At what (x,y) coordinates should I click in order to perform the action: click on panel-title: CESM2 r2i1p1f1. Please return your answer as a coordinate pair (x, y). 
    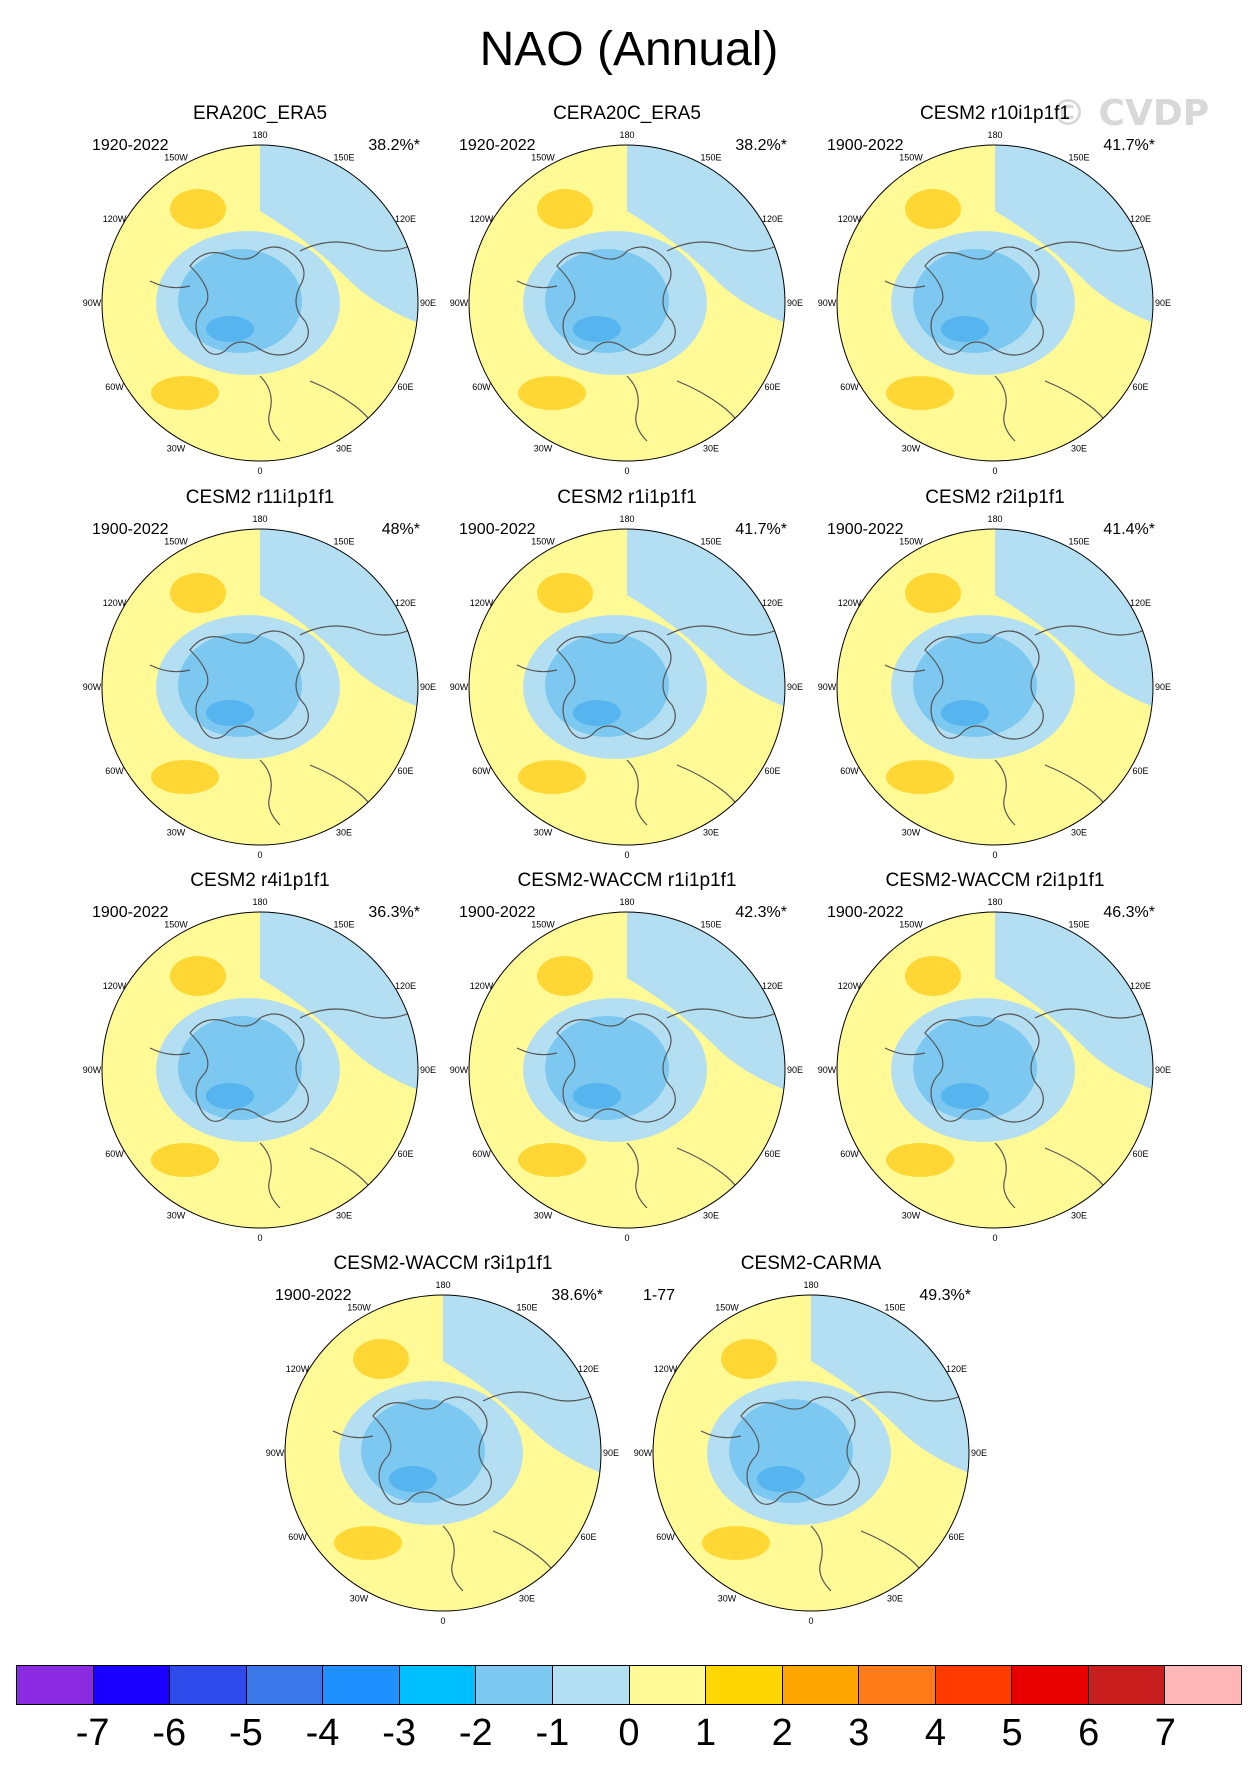
    Looking at the image, I should click on (995, 497).